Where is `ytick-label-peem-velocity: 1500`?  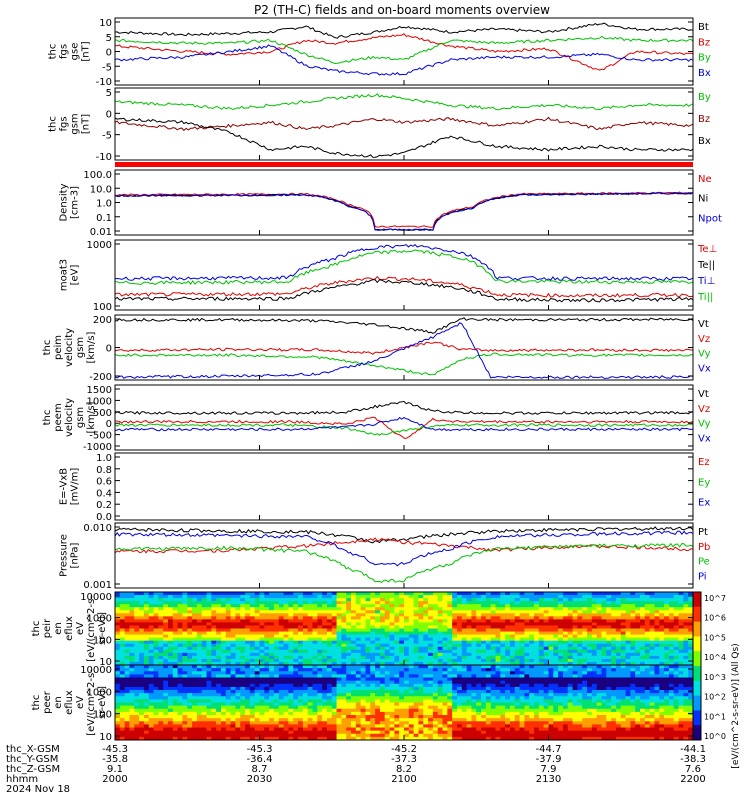
ytick-label-peem-velocity: 1500 is located at coordinates (99, 390).